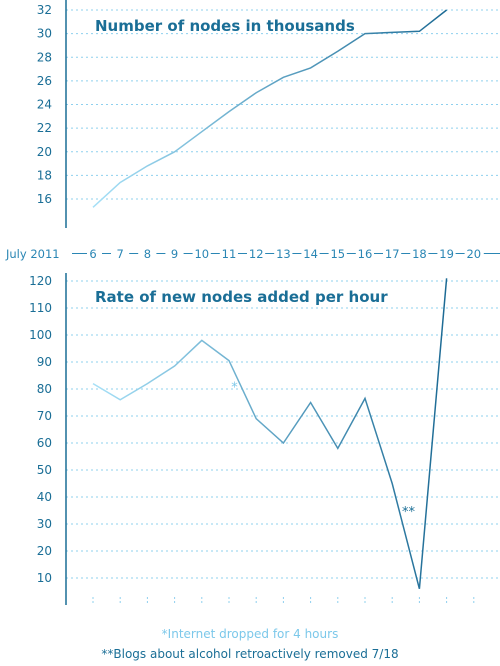 Image resolution: width=500 pixels, height=666 pixels. I want to click on x-tick-label: 9, so click(174, 254).